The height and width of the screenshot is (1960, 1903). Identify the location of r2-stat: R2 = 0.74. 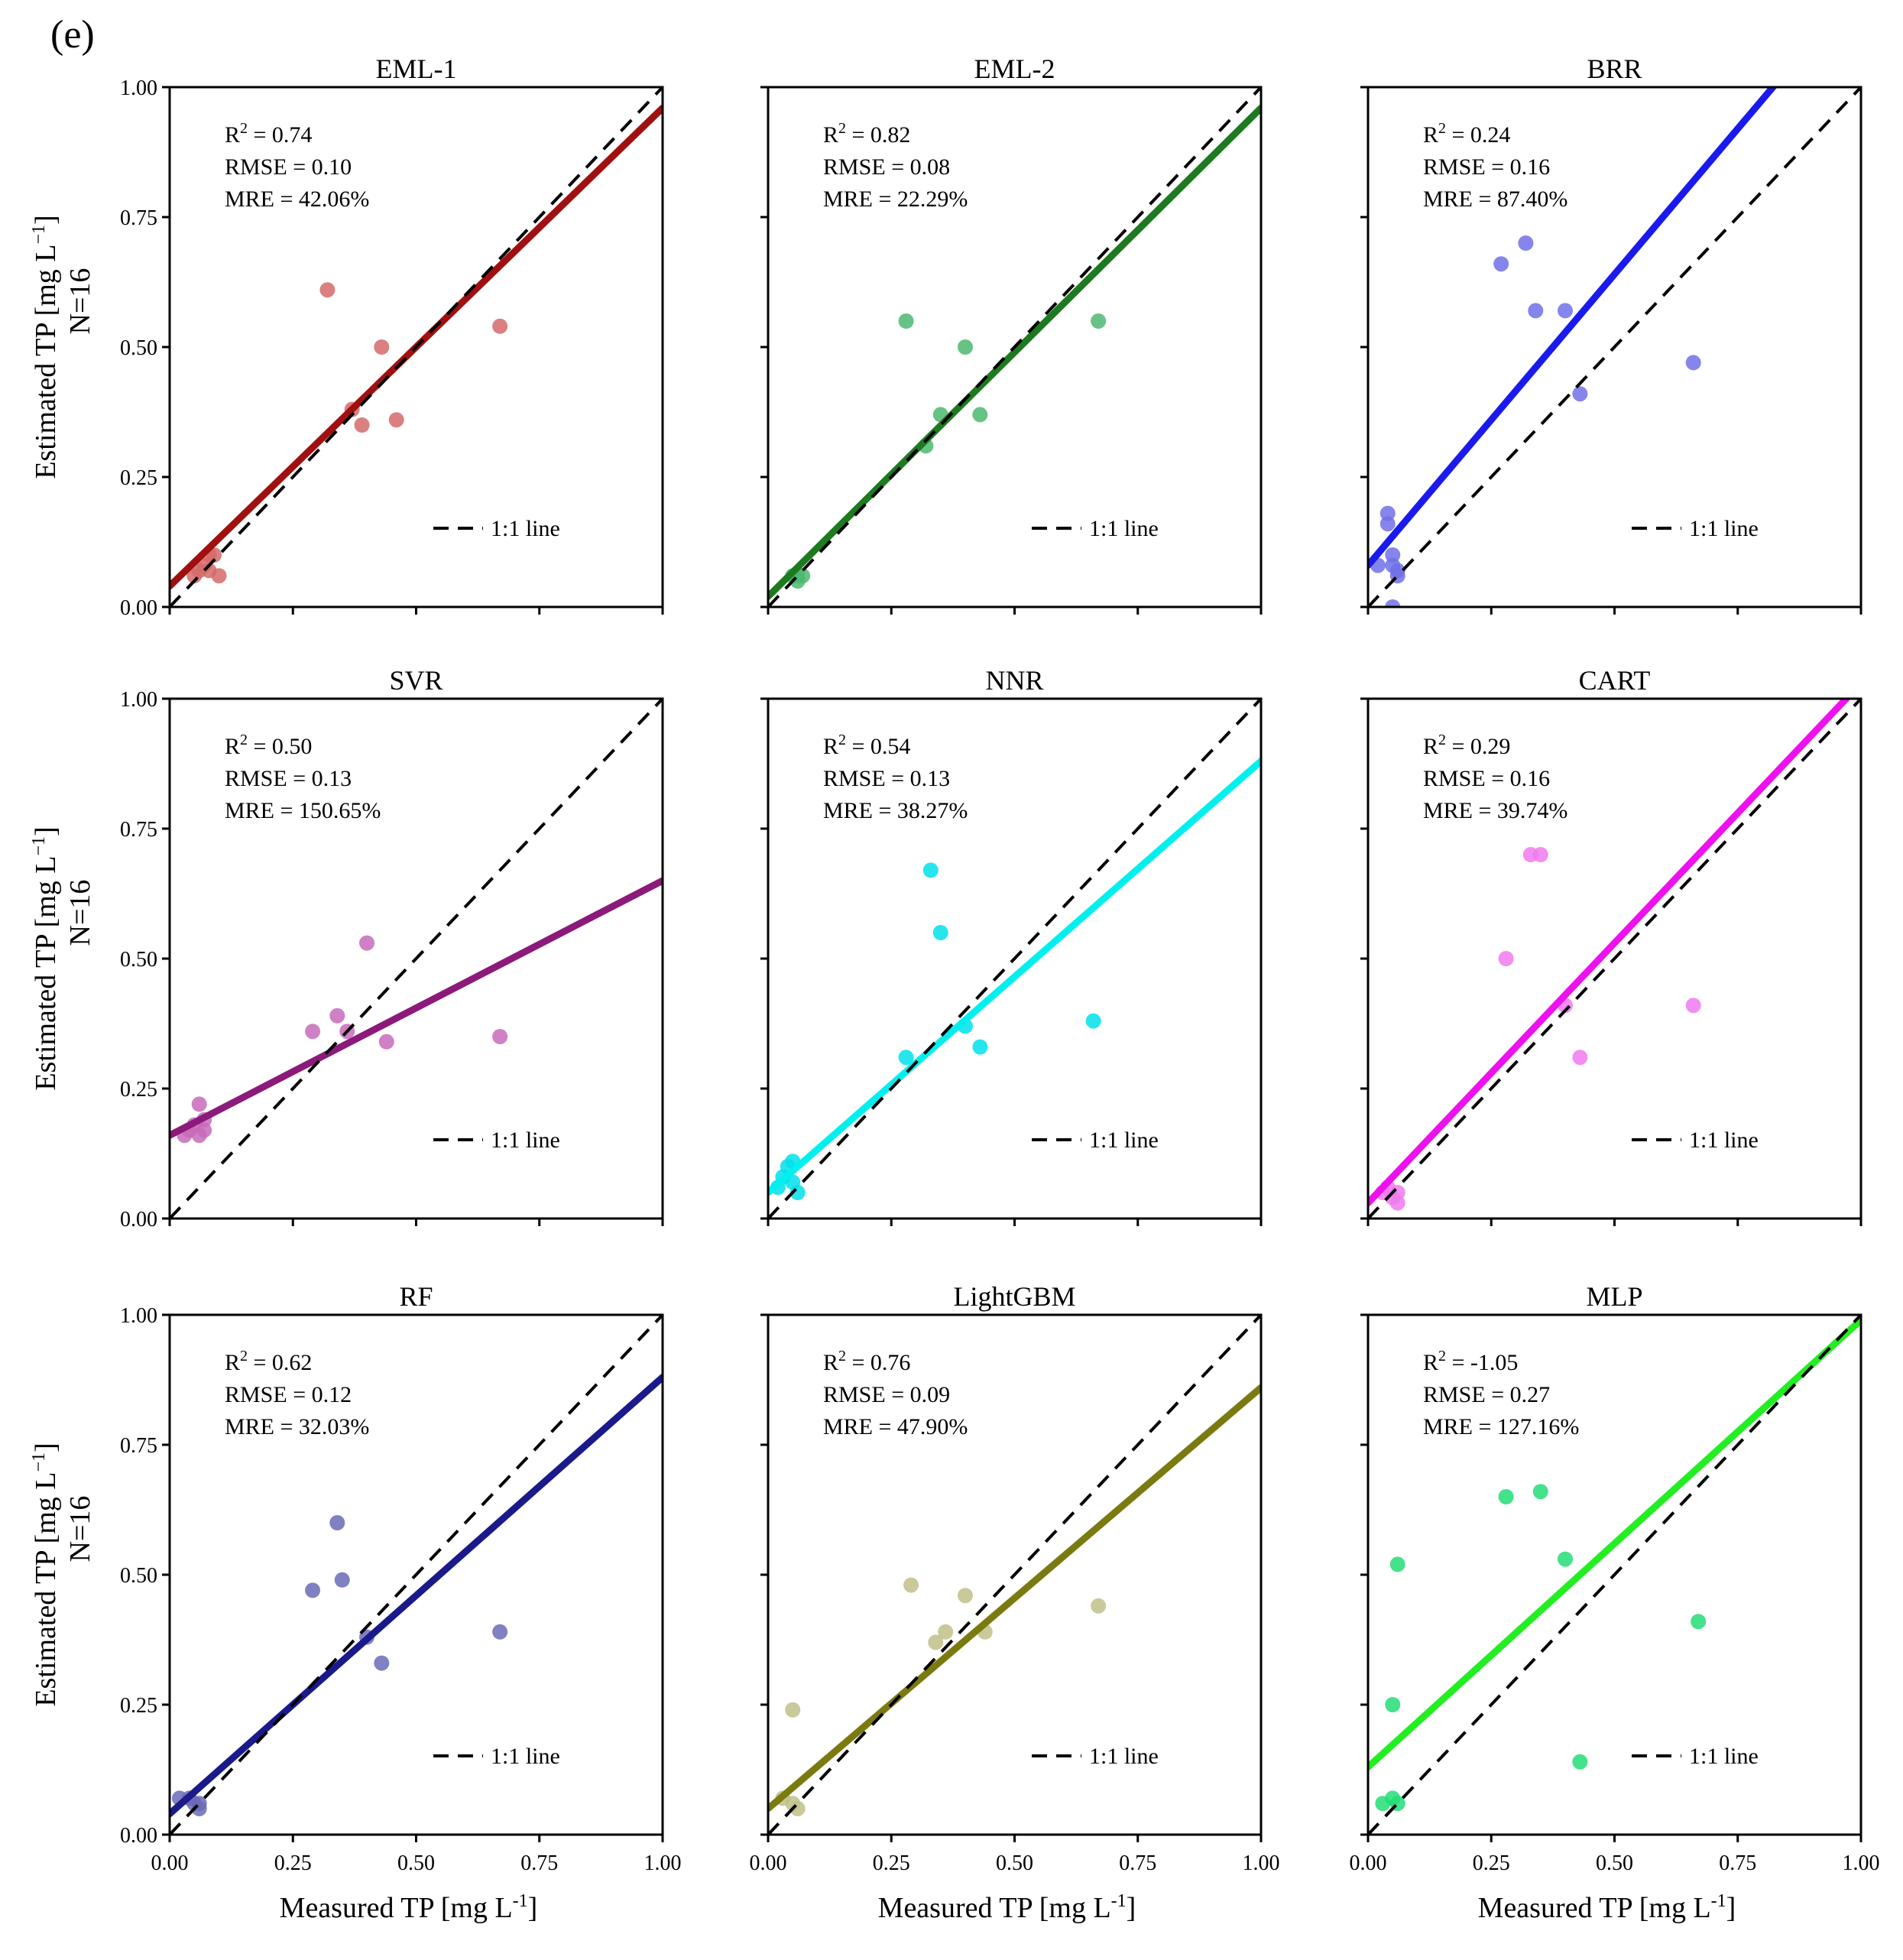
(268, 134).